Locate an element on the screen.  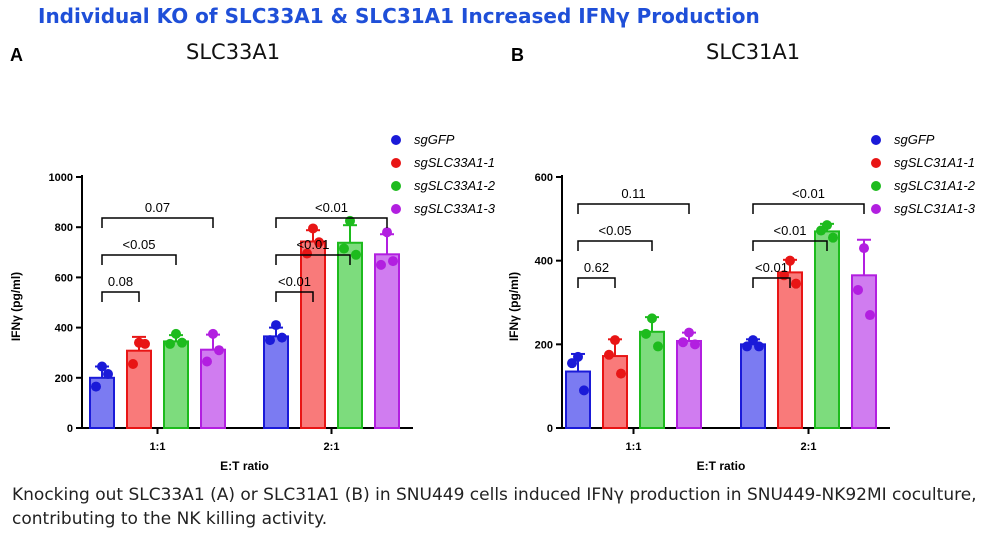
y-tick-label: 1000 is located at coordinates (61, 178).